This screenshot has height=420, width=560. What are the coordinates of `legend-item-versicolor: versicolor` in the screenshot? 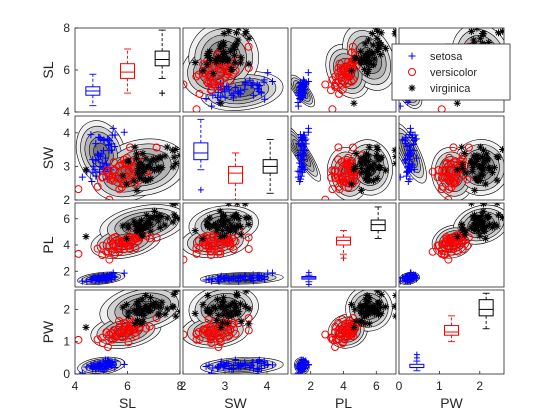 It's located at (442, 73).